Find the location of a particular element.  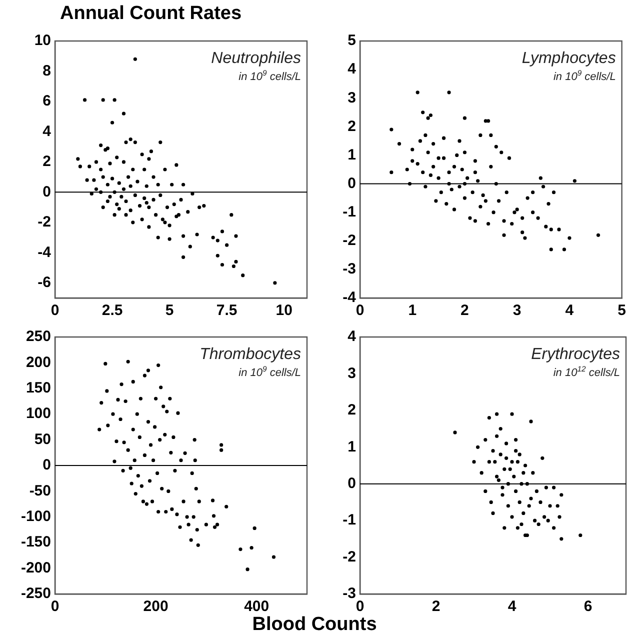

y-tick-label: 50 is located at coordinates (42, 439).